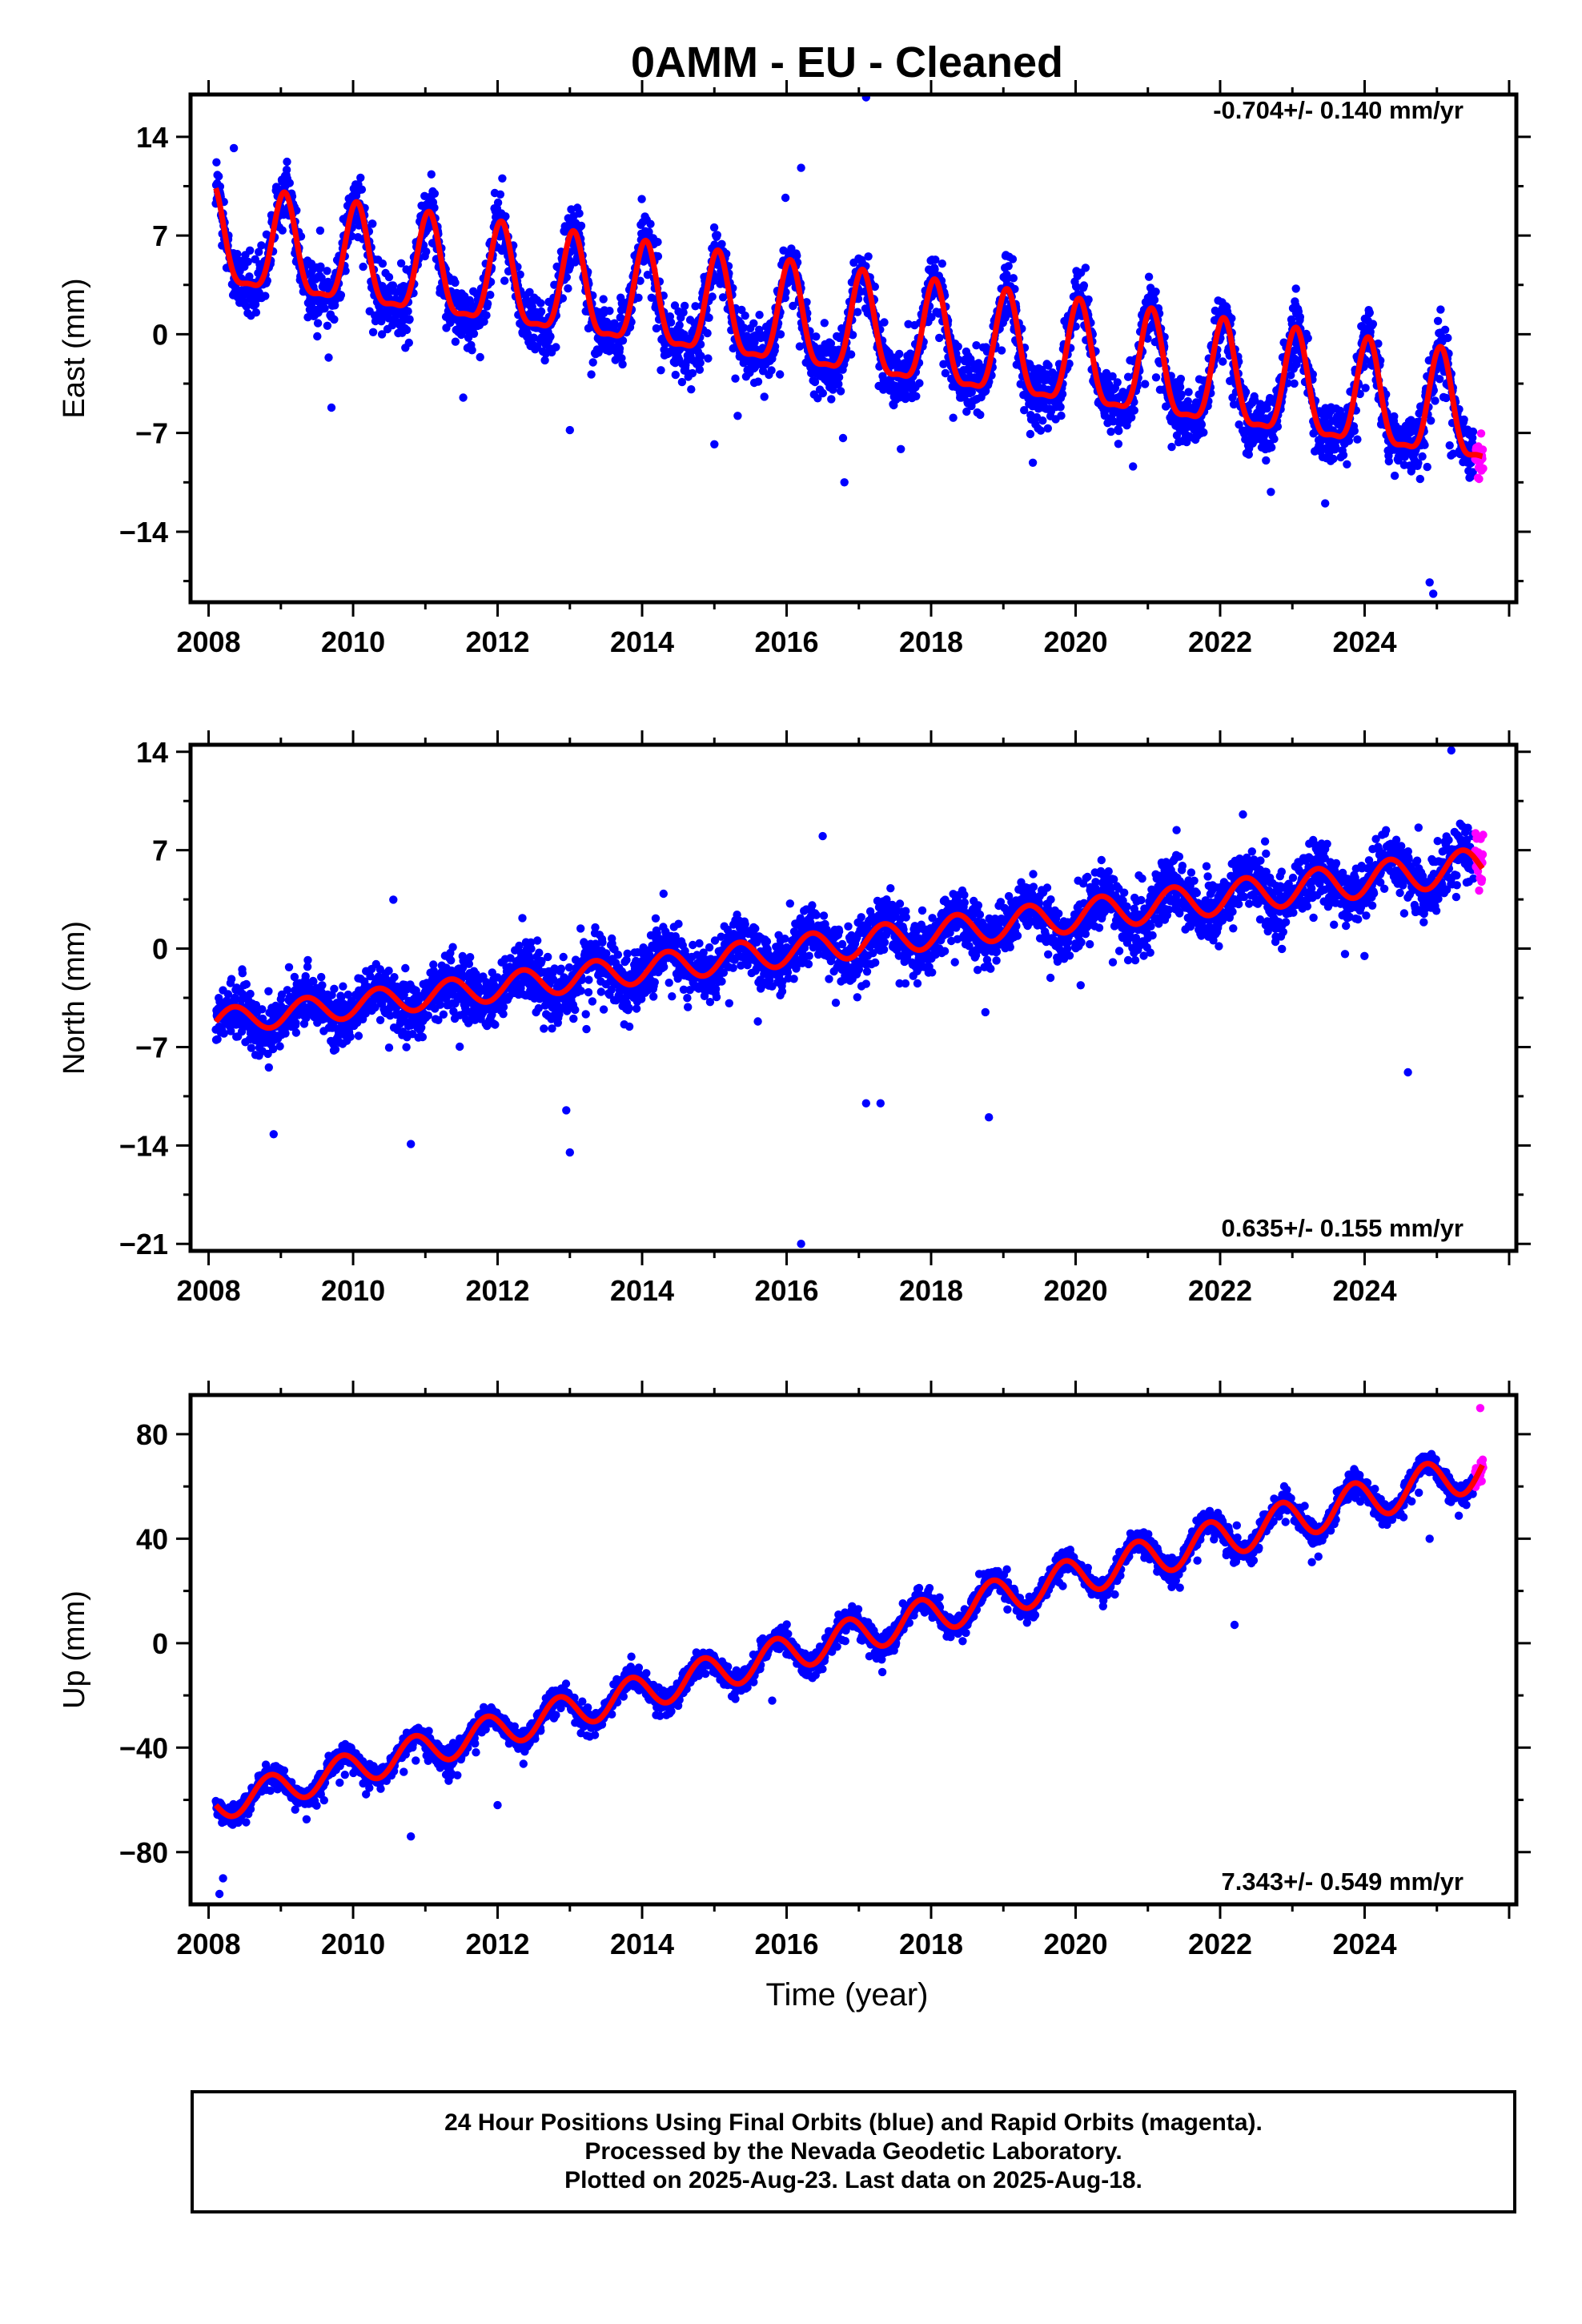 This screenshot has height=2324, width=1582. Describe the element at coordinates (1220, 641) in the screenshot. I see `x-tick-label: 2022` at that location.